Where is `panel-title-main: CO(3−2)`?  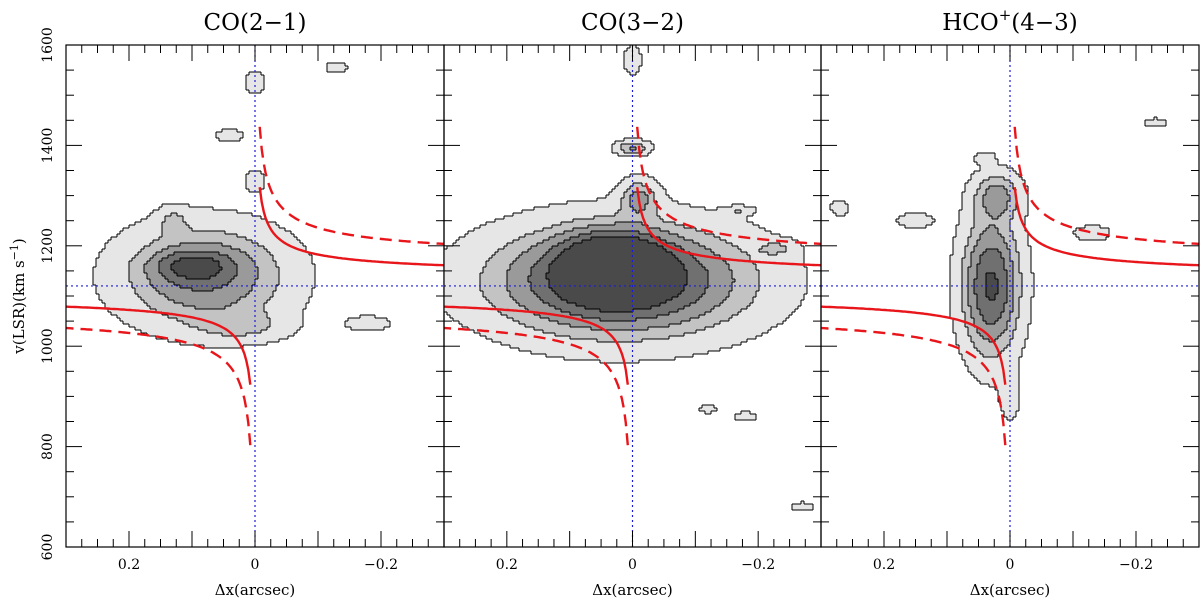 panel-title-main: CO(3−2) is located at coordinates (632, 23).